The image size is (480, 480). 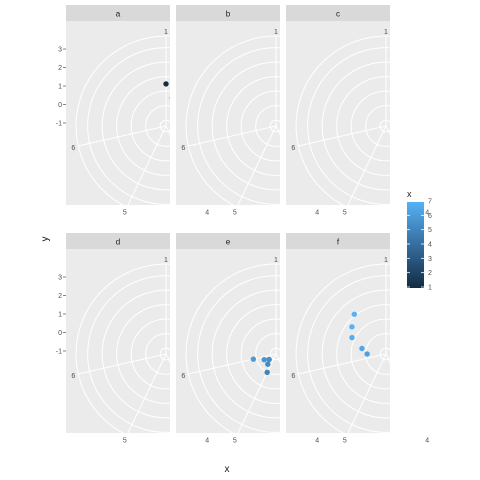 I want to click on facet-strip-label: a, so click(x=118, y=14).